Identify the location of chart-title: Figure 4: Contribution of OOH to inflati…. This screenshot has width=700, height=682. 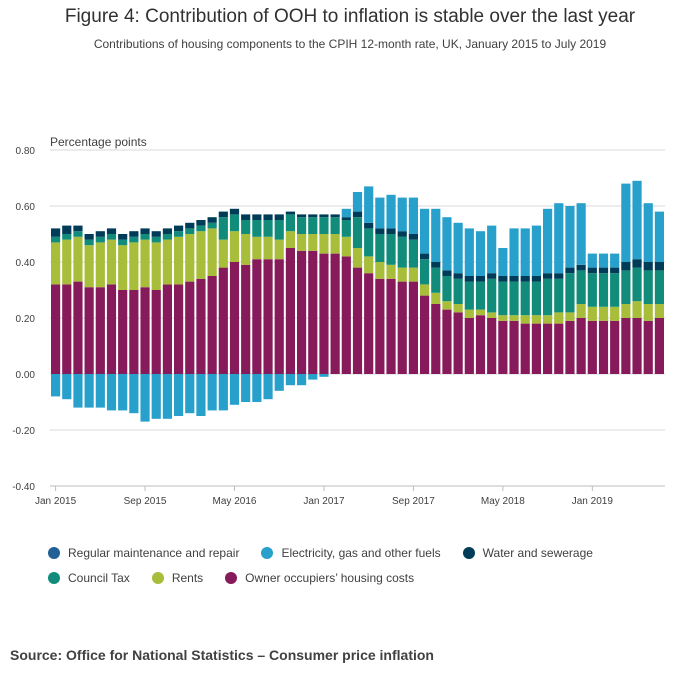
(350, 16).